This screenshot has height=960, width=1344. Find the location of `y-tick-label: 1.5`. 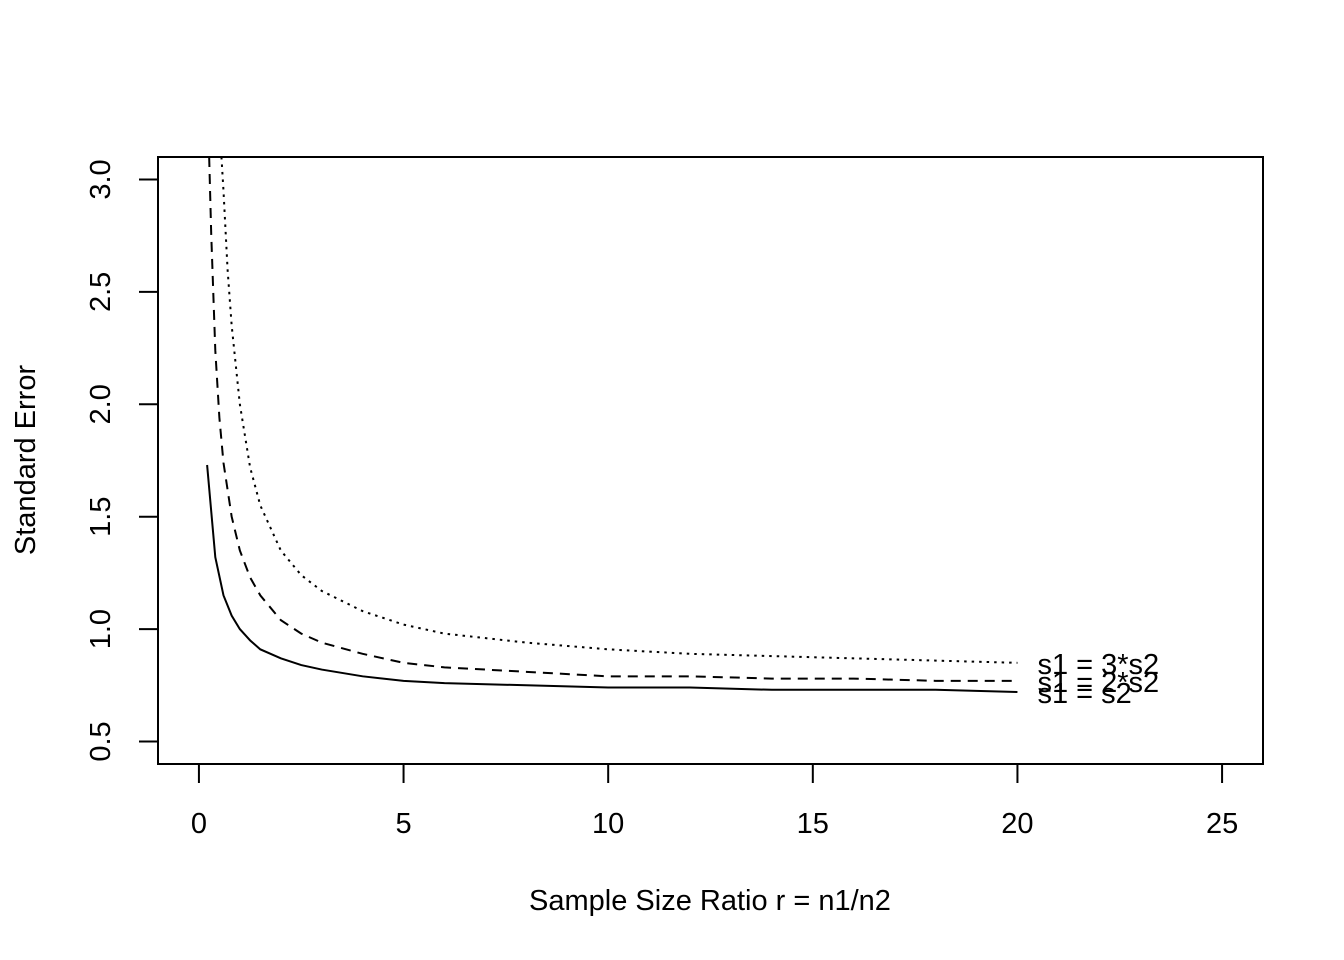

y-tick-label: 1.5 is located at coordinates (101, 517).